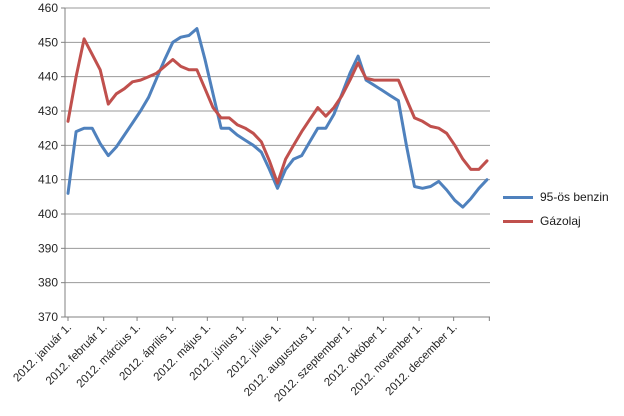 The width and height of the screenshot is (624, 416). I want to click on legend-item-benzin: 95-ös benzin, so click(556, 197).